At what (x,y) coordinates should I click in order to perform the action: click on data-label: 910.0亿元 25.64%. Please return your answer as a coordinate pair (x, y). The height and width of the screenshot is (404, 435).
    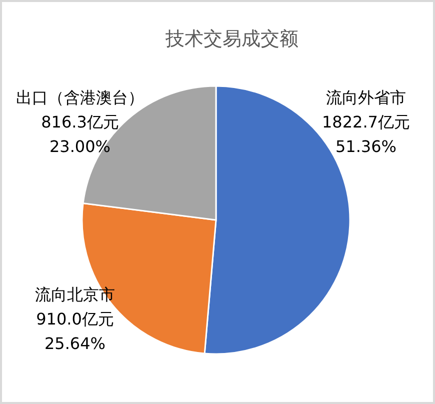
    Looking at the image, I should click on (75, 331).